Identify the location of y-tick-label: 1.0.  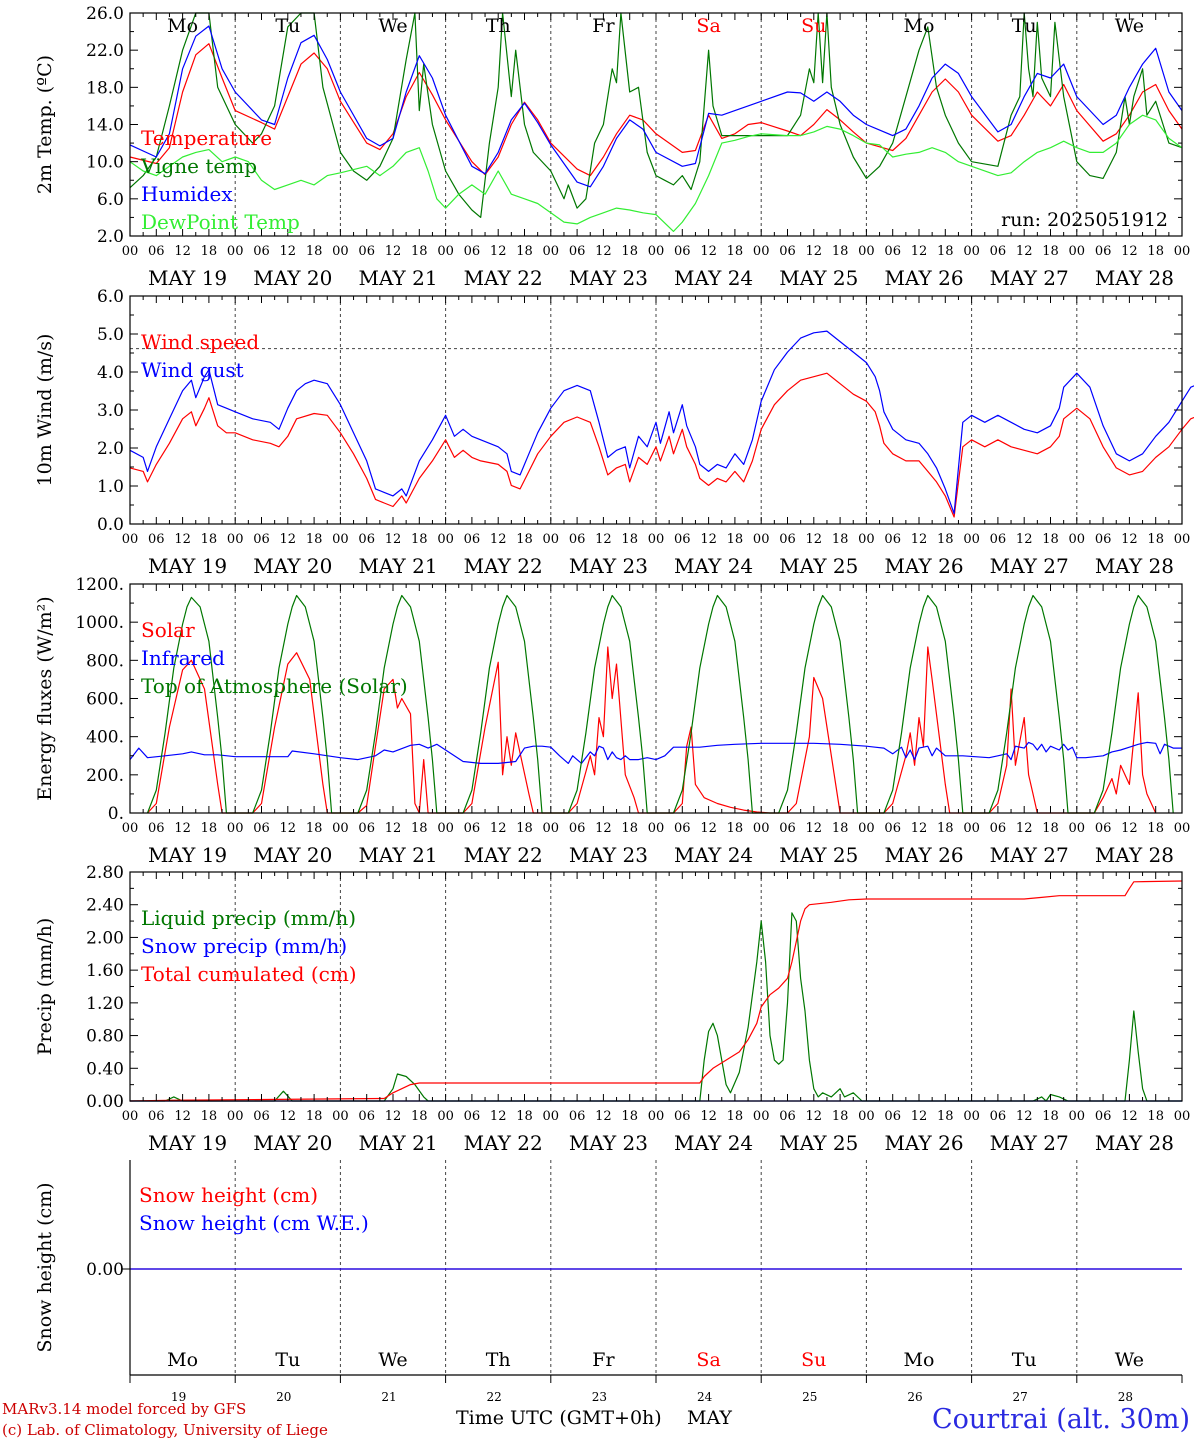
(110, 487).